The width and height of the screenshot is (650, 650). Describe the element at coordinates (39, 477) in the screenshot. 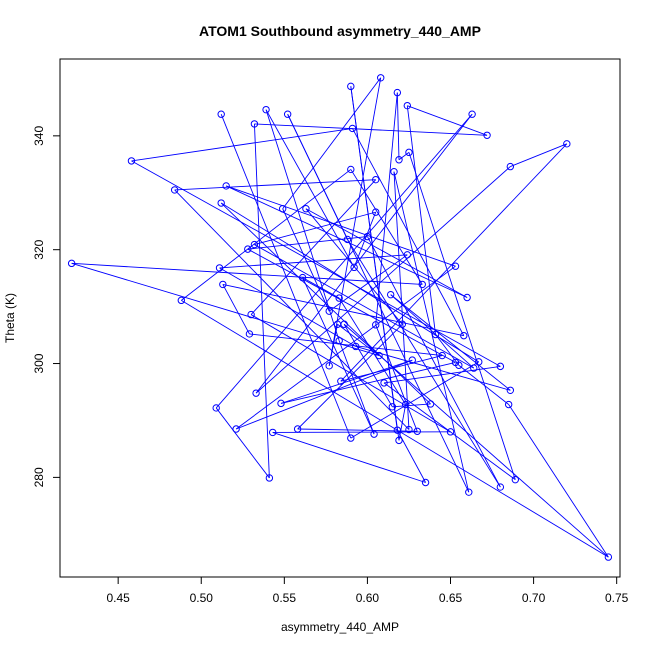

I see `y-tick-label: 280` at that location.